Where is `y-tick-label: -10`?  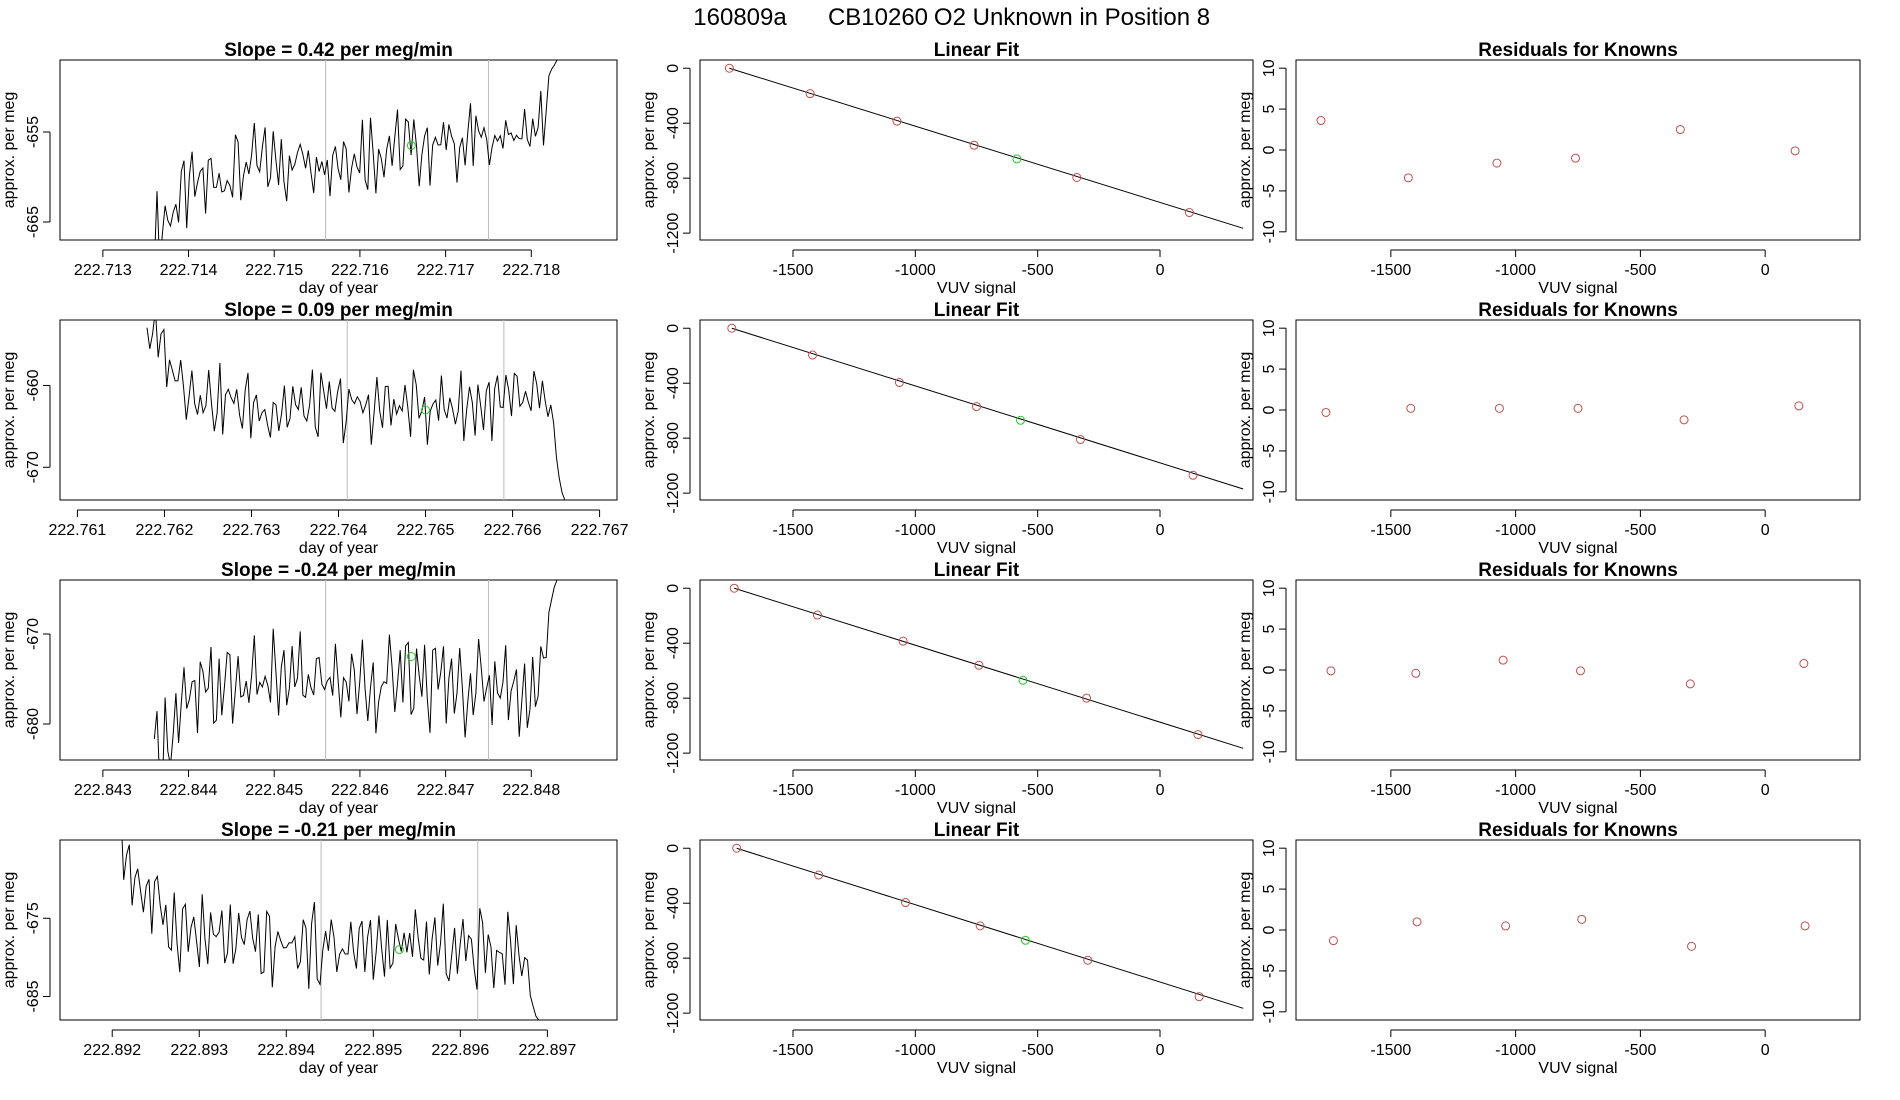 y-tick-label: -10 is located at coordinates (1269, 491).